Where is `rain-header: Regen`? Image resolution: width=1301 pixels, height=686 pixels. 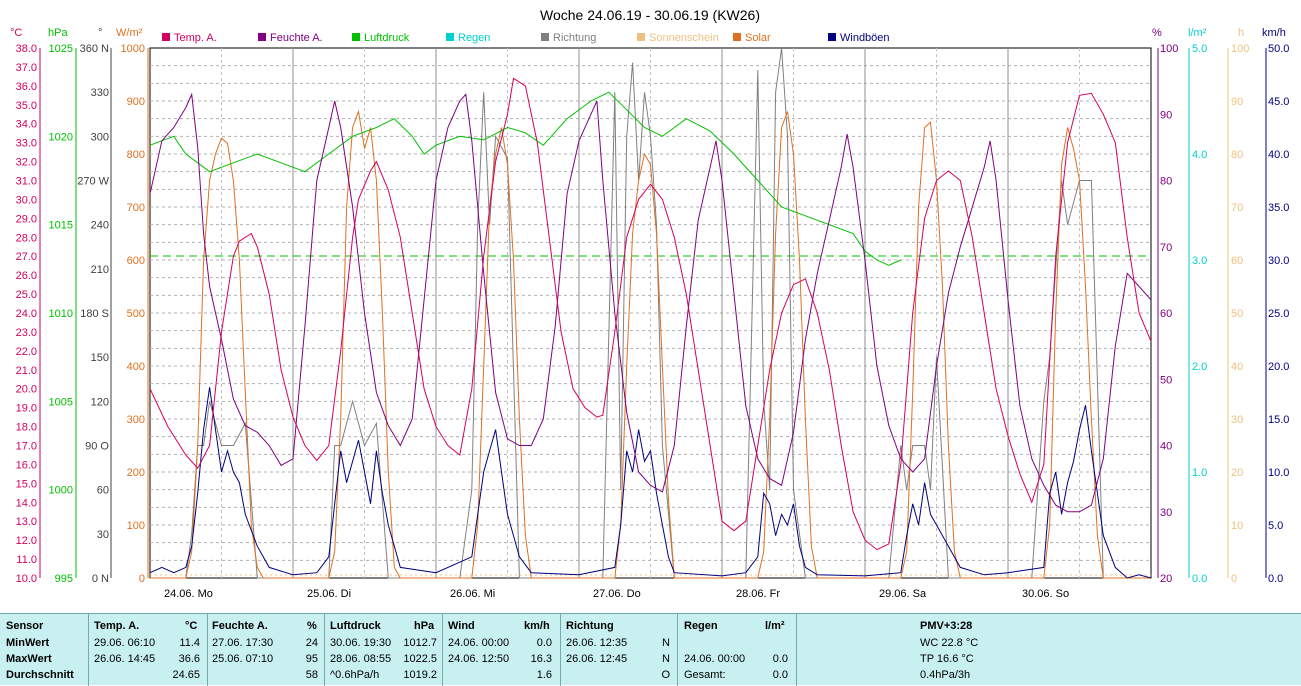
rain-header: Regen is located at coordinates (701, 626).